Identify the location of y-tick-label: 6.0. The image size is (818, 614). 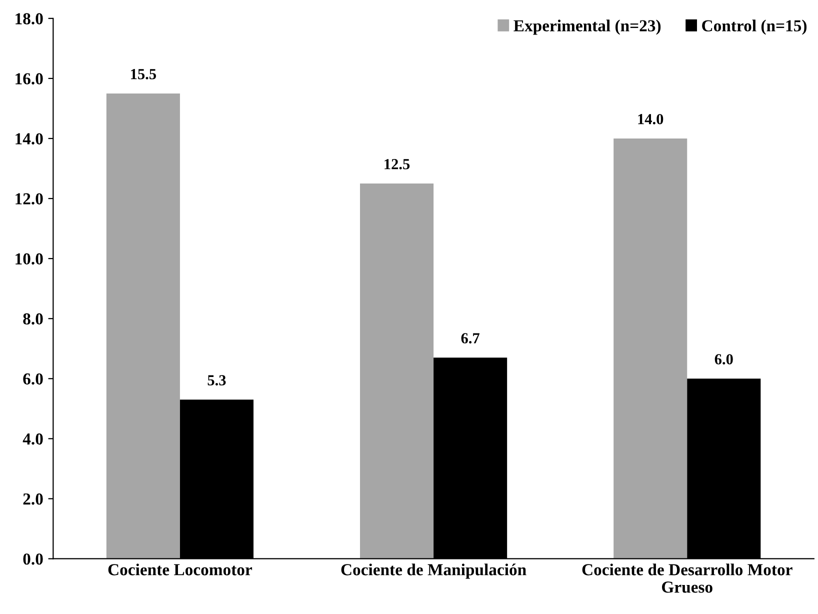
(33, 379).